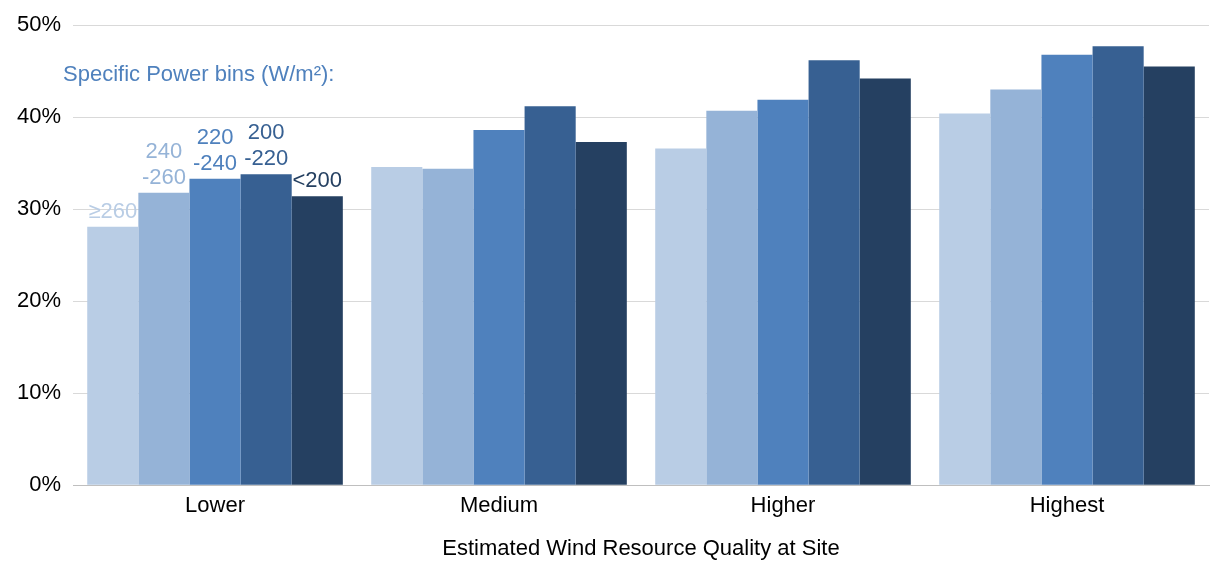 The width and height of the screenshot is (1211, 562). What do you see at coordinates (317, 180) in the screenshot?
I see `series-label: <200` at bounding box center [317, 180].